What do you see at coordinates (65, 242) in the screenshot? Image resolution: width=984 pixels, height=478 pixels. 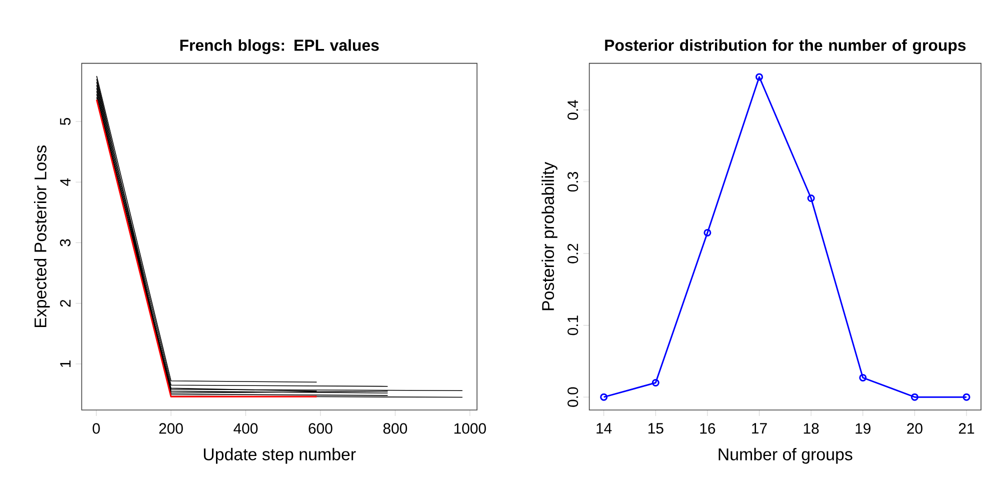 I see `y-tick-label: 3` at bounding box center [65, 242].